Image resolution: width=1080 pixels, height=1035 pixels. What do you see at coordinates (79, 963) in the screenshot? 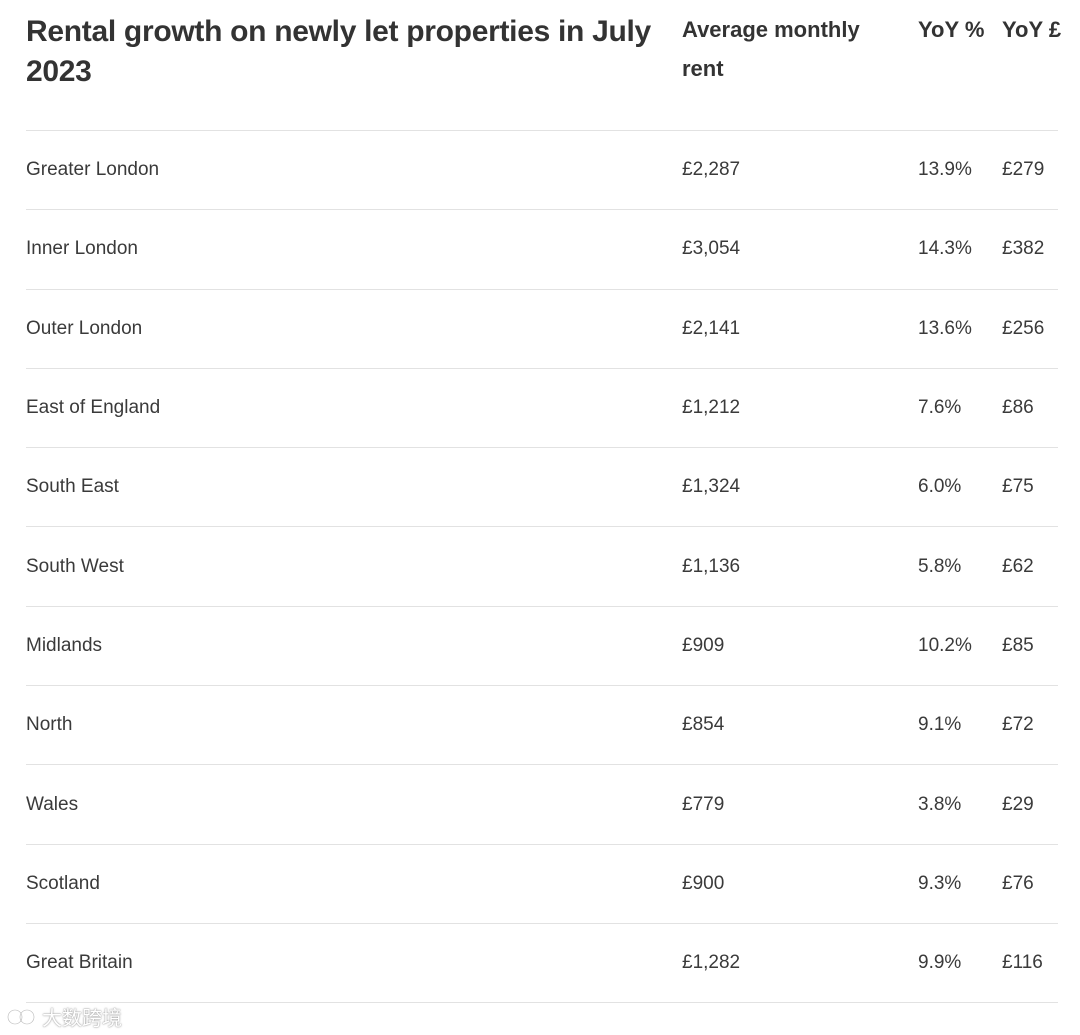
I see `region-cell: Great Britain` at bounding box center [79, 963].